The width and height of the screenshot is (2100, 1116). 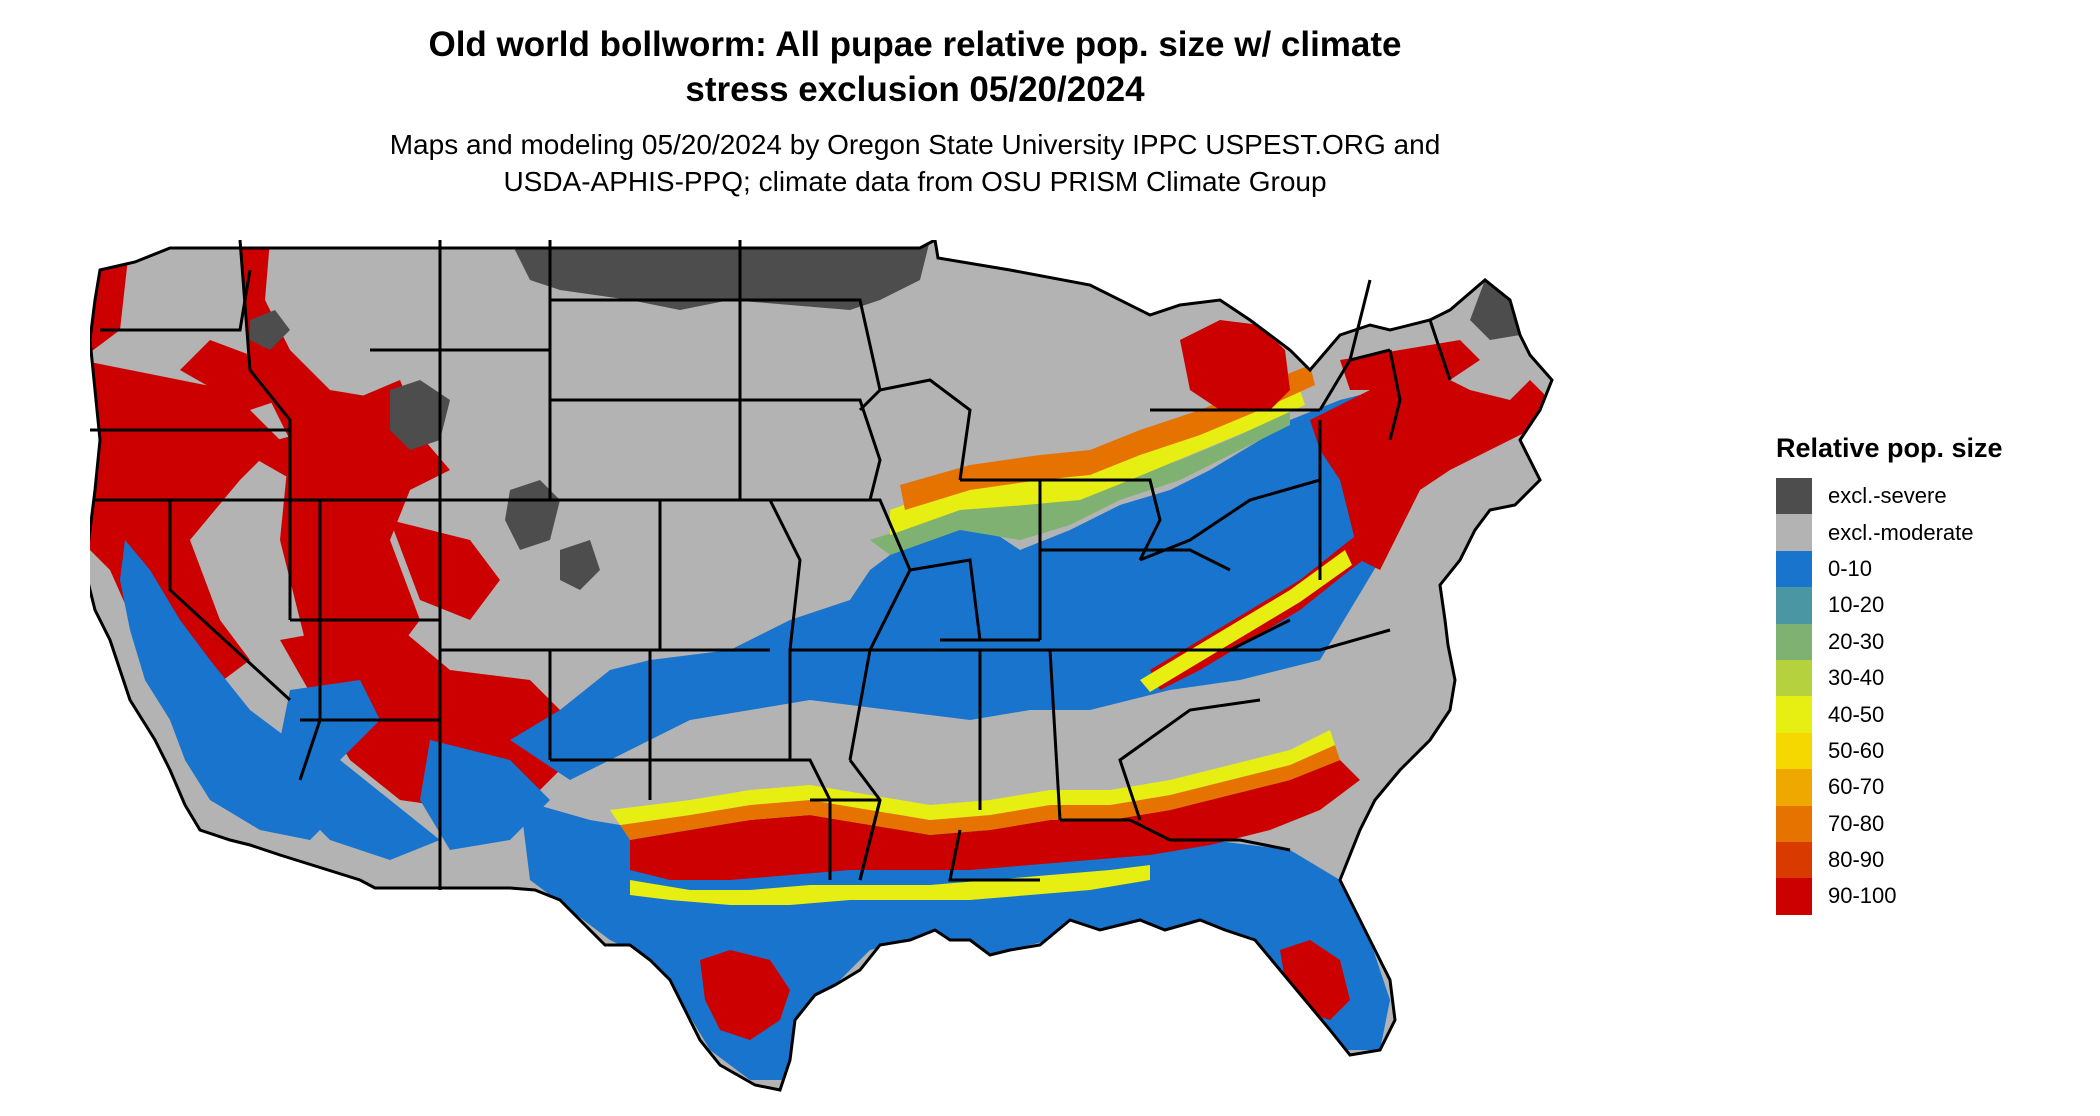 I want to click on legend-title: Relative pop. size, so click(x=1889, y=448).